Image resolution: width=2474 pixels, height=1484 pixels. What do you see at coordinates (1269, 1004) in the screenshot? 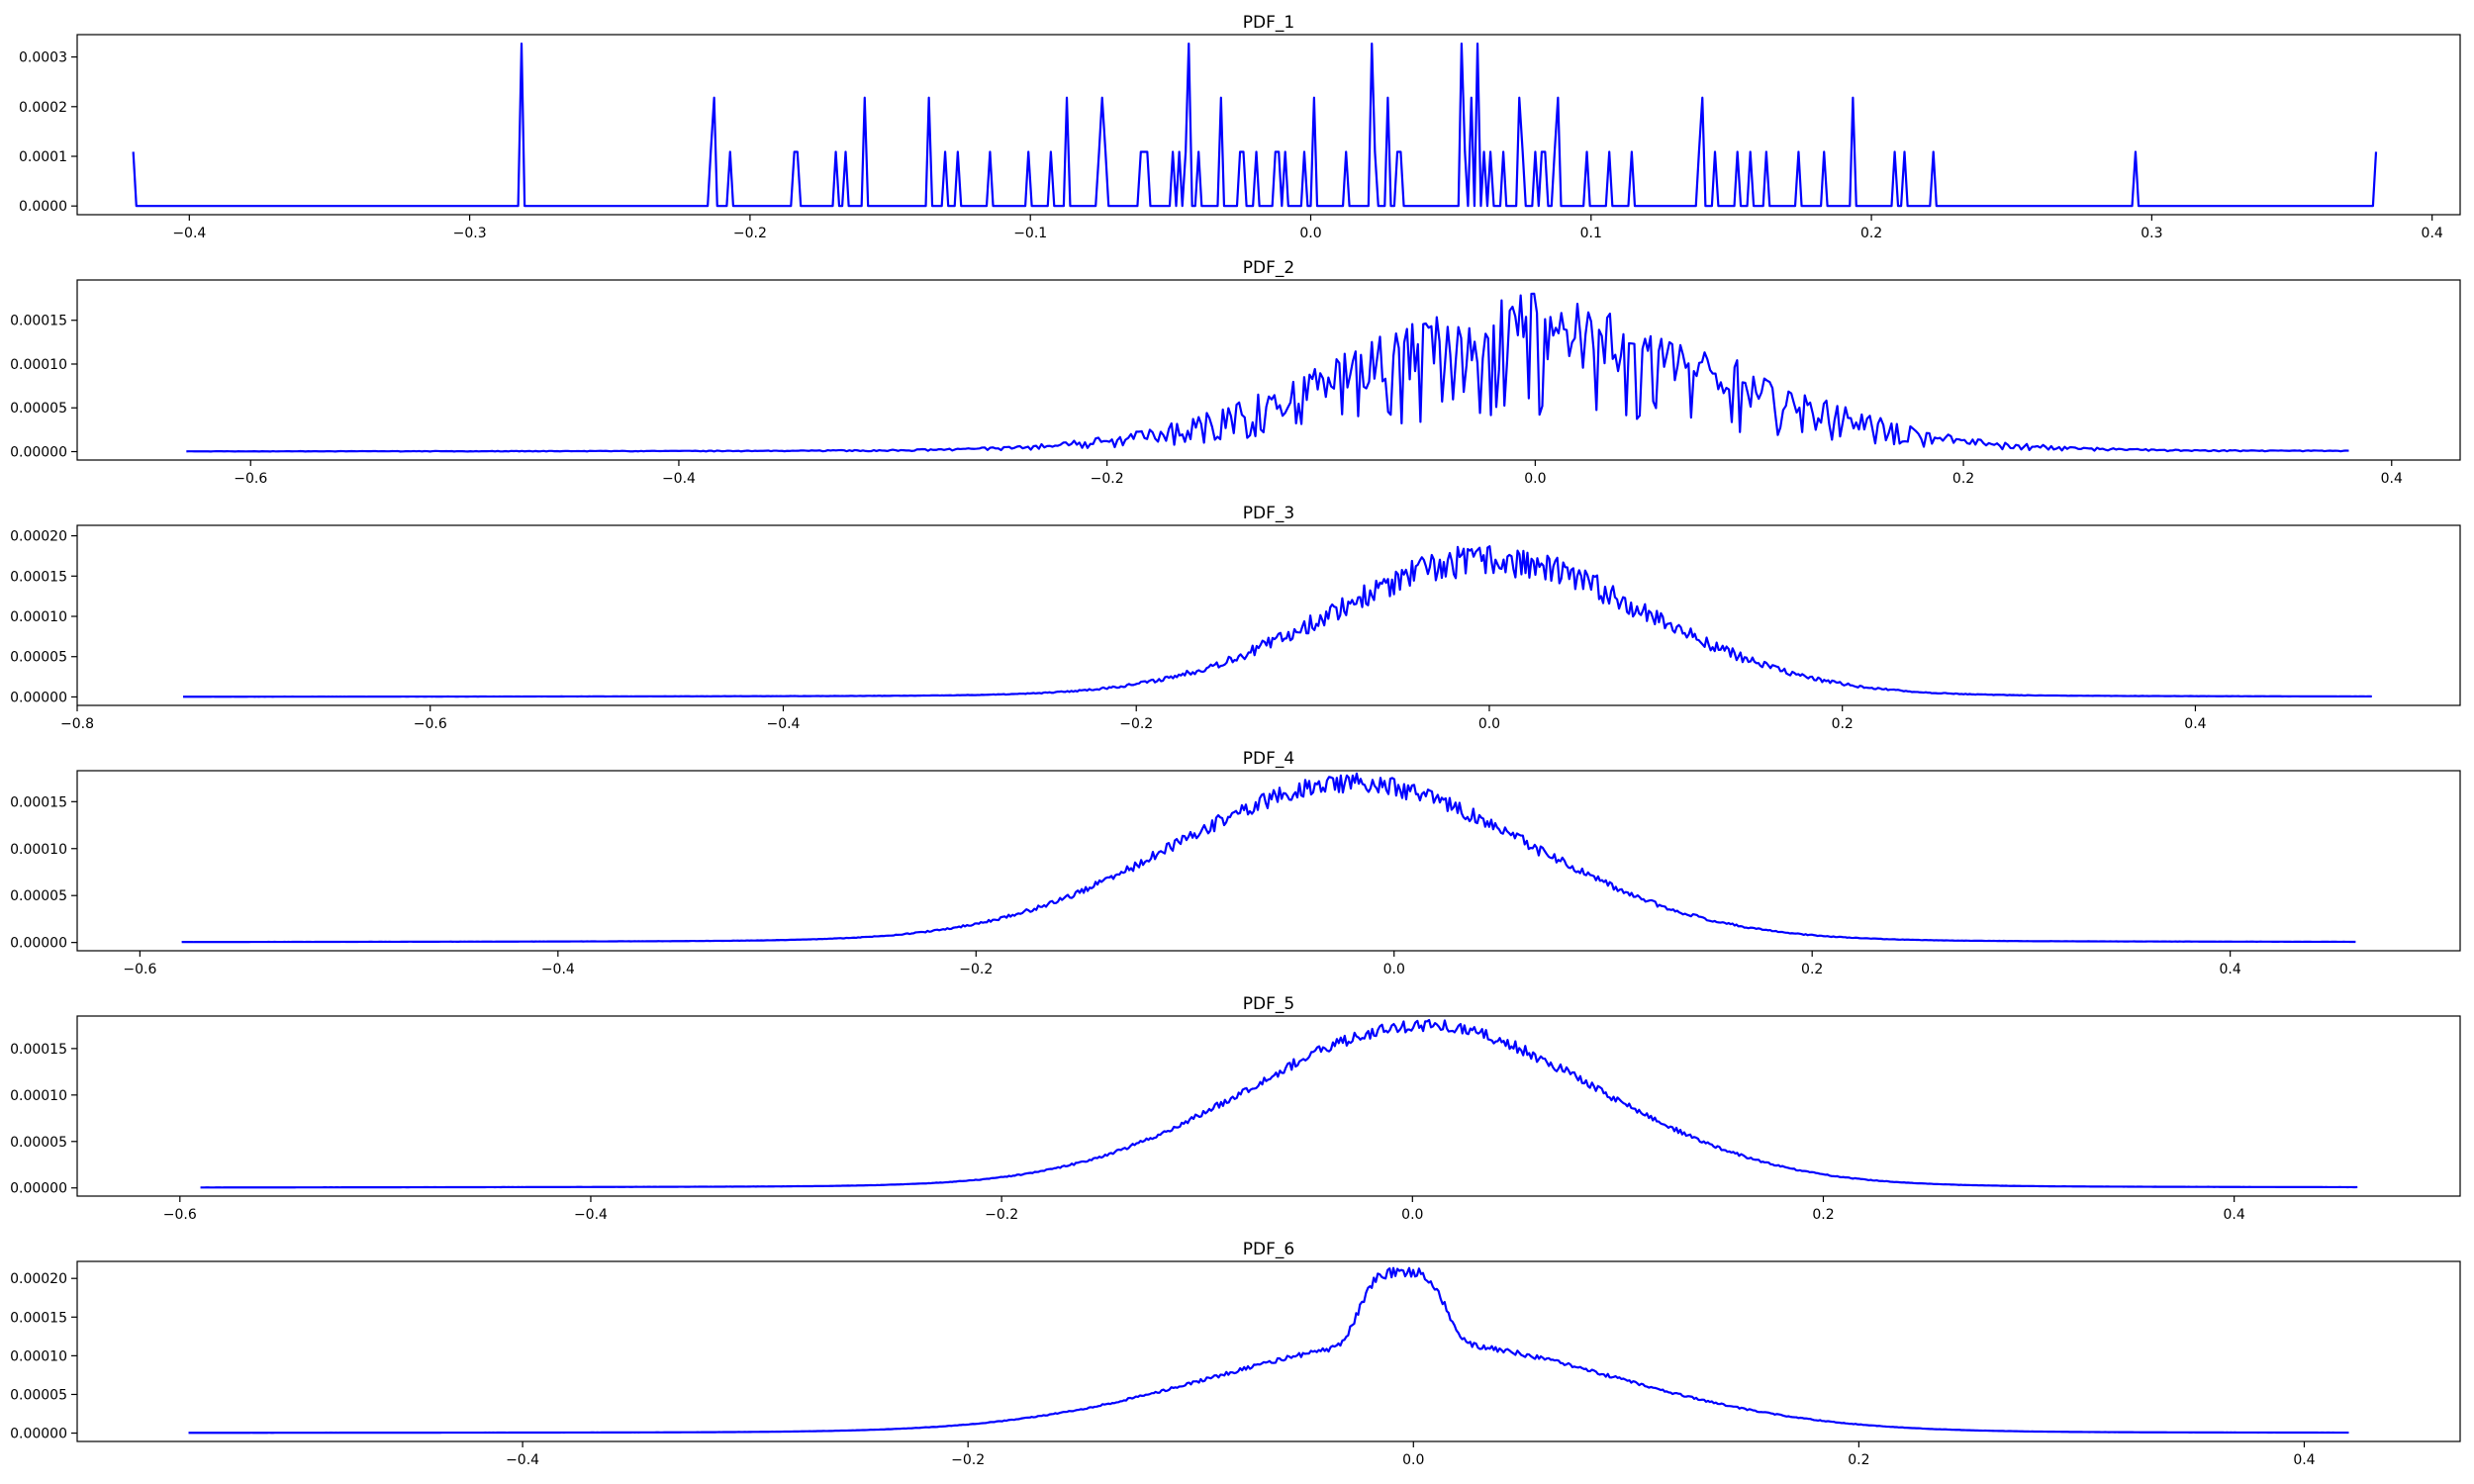
I see `chart-title: PDF_5` at bounding box center [1269, 1004].